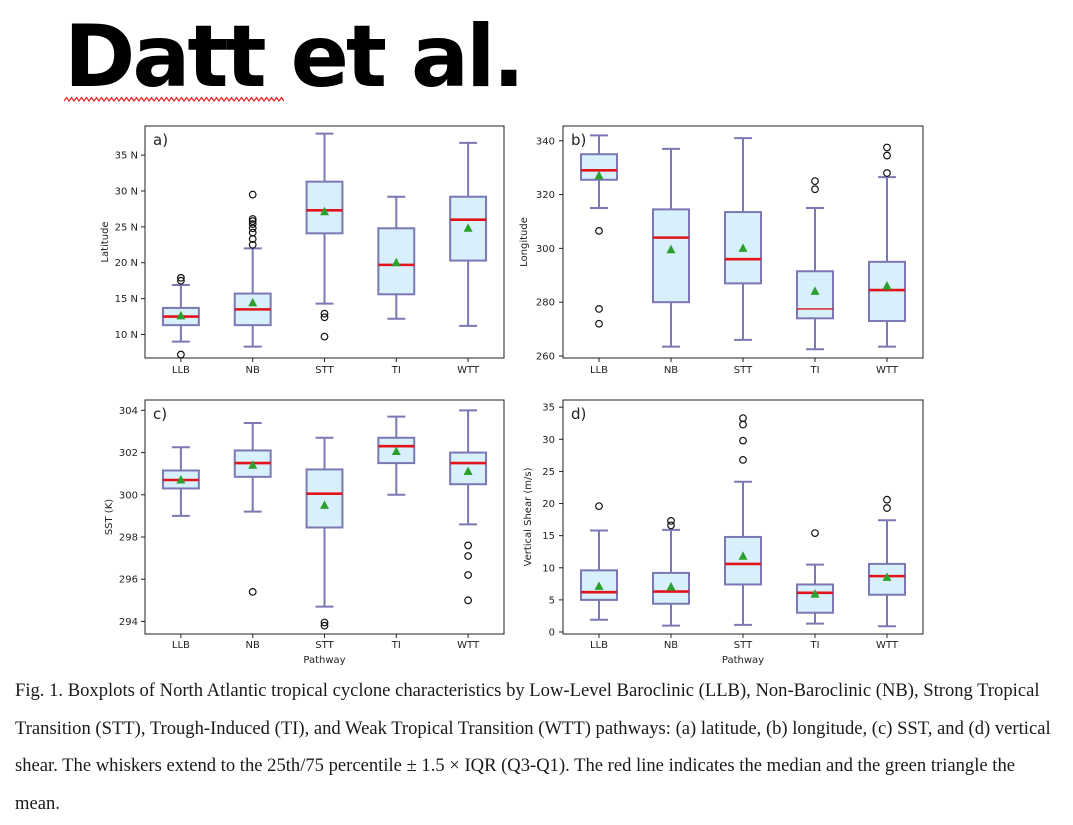 The height and width of the screenshot is (825, 1073). I want to click on y-tick-label: 302, so click(128, 453).